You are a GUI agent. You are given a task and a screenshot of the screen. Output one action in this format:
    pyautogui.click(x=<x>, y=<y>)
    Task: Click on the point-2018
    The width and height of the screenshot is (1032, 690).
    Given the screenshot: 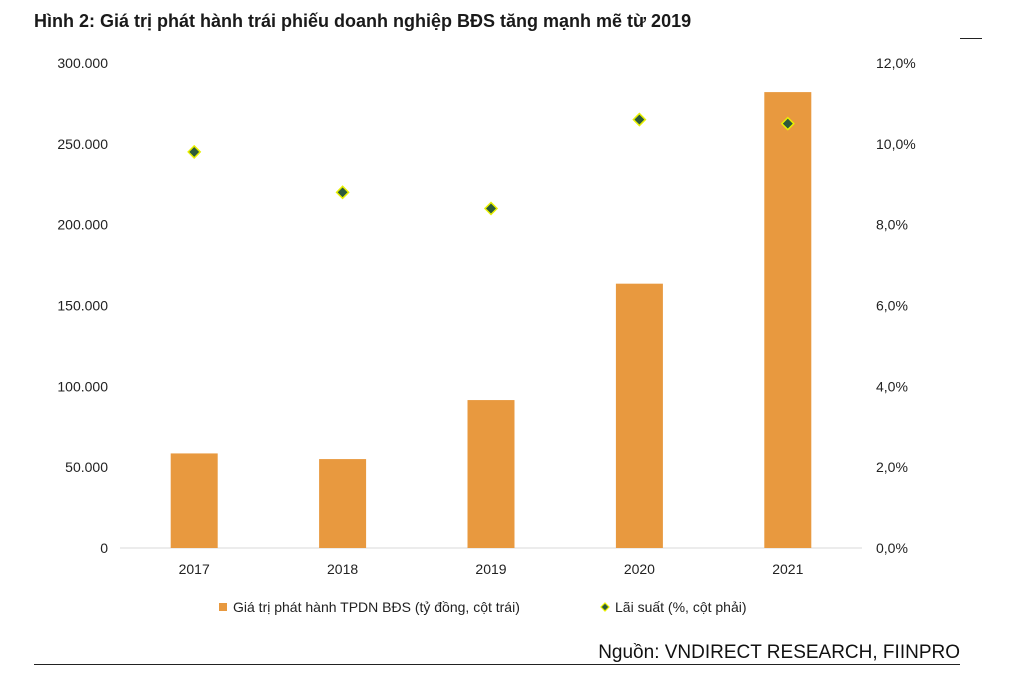 What is the action you would take?
    pyautogui.click(x=342, y=192)
    